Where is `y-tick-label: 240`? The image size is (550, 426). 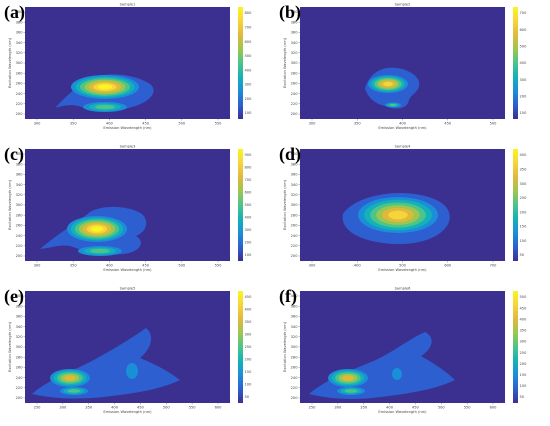
y-tick-label: 240 is located at coordinates (20, 94).